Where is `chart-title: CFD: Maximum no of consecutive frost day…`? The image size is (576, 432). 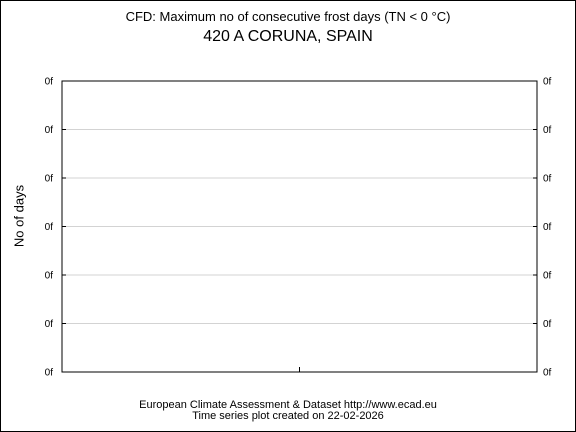 chart-title: CFD: Maximum no of consecutive frost day… is located at coordinates (288, 16).